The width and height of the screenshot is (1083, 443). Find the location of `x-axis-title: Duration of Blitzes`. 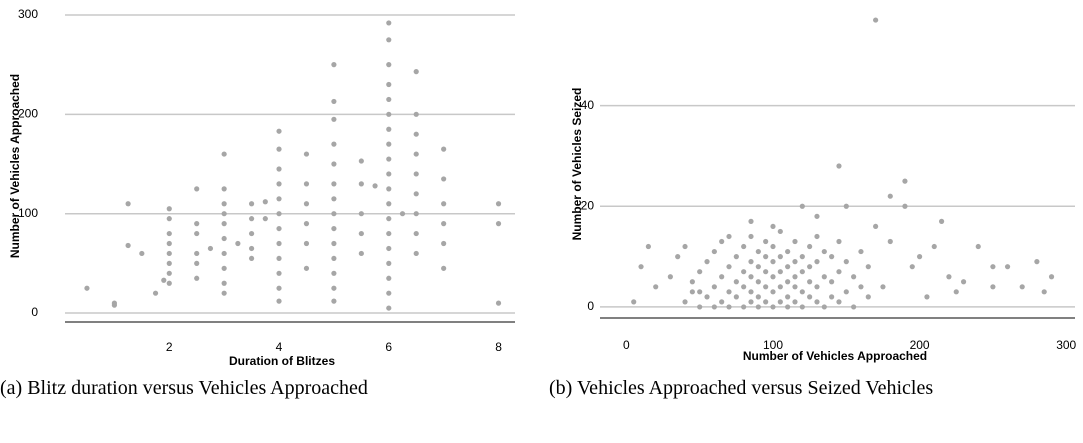

x-axis-title: Duration of Blitzes is located at coordinates (282, 361).